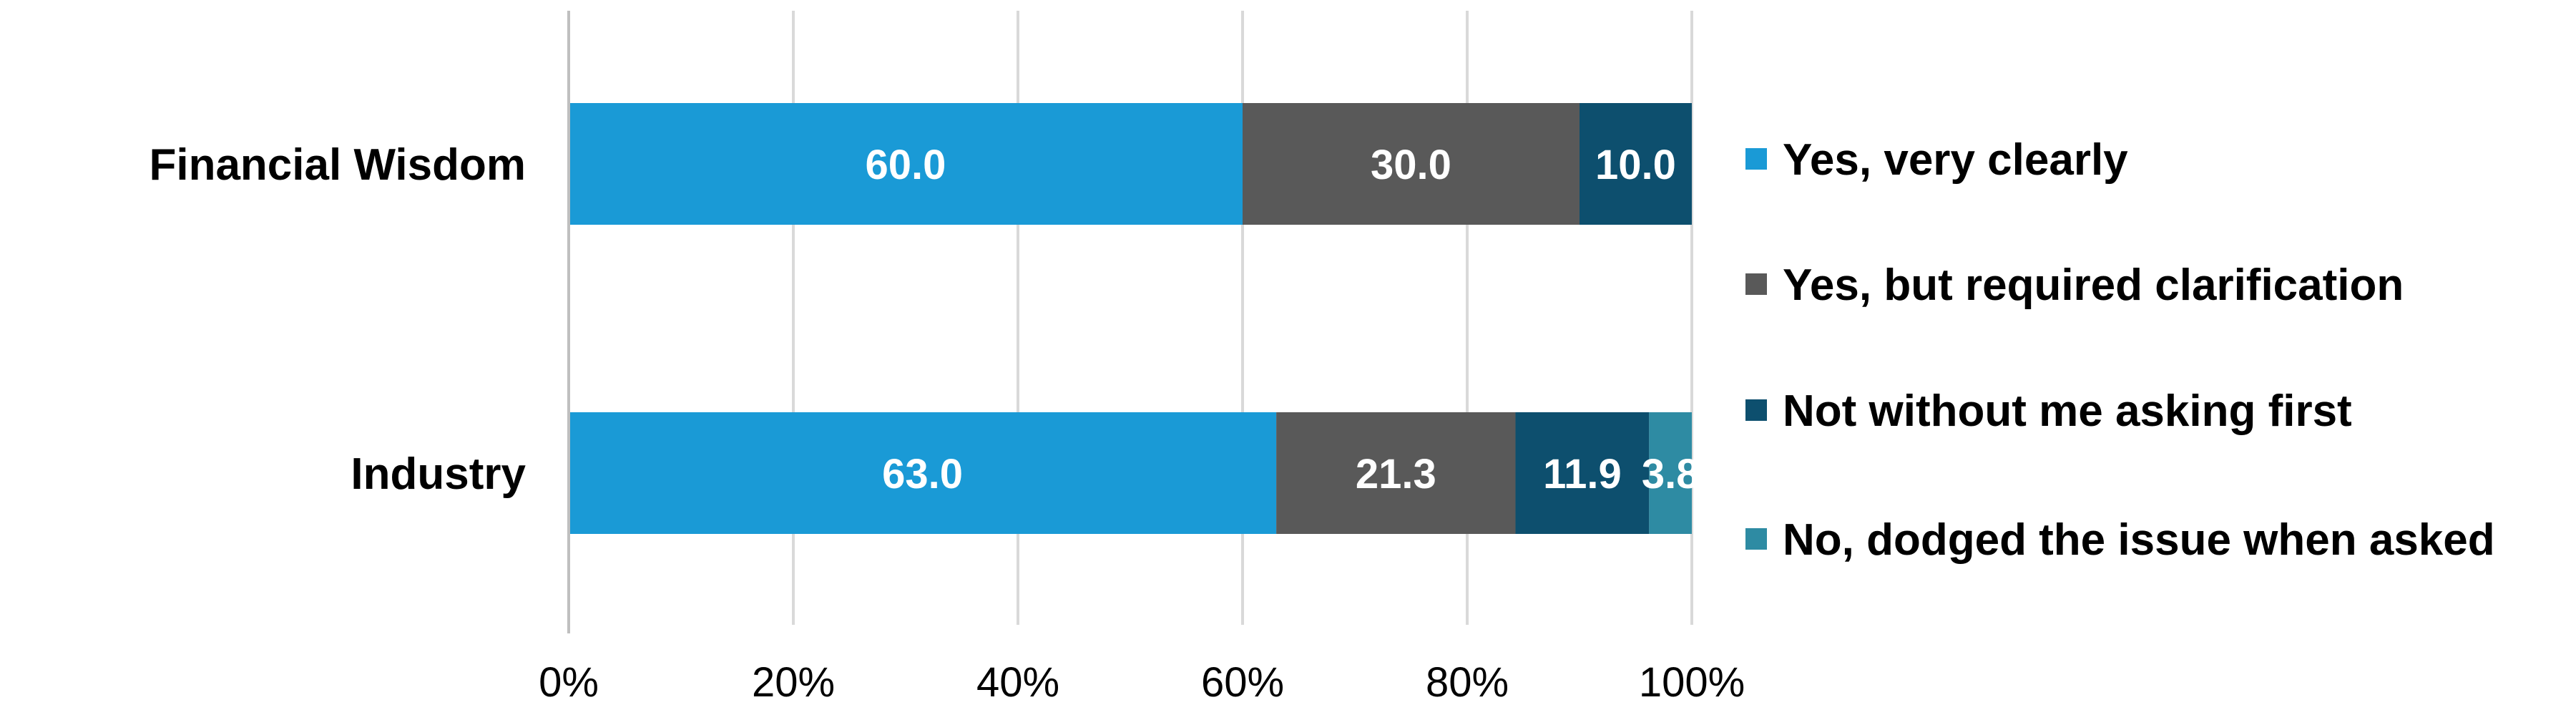  Describe the element at coordinates (569, 682) in the screenshot. I see `x-tick-label: 0%` at that location.